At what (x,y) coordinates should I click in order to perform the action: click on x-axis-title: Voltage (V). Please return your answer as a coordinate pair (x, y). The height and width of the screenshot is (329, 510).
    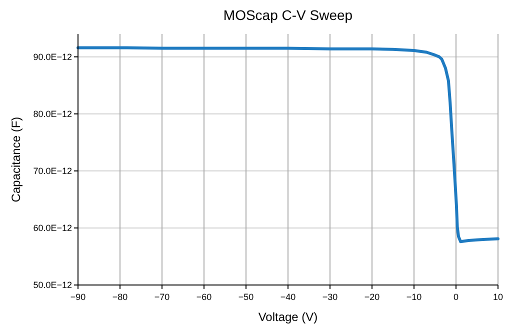
    Looking at the image, I should click on (288, 317).